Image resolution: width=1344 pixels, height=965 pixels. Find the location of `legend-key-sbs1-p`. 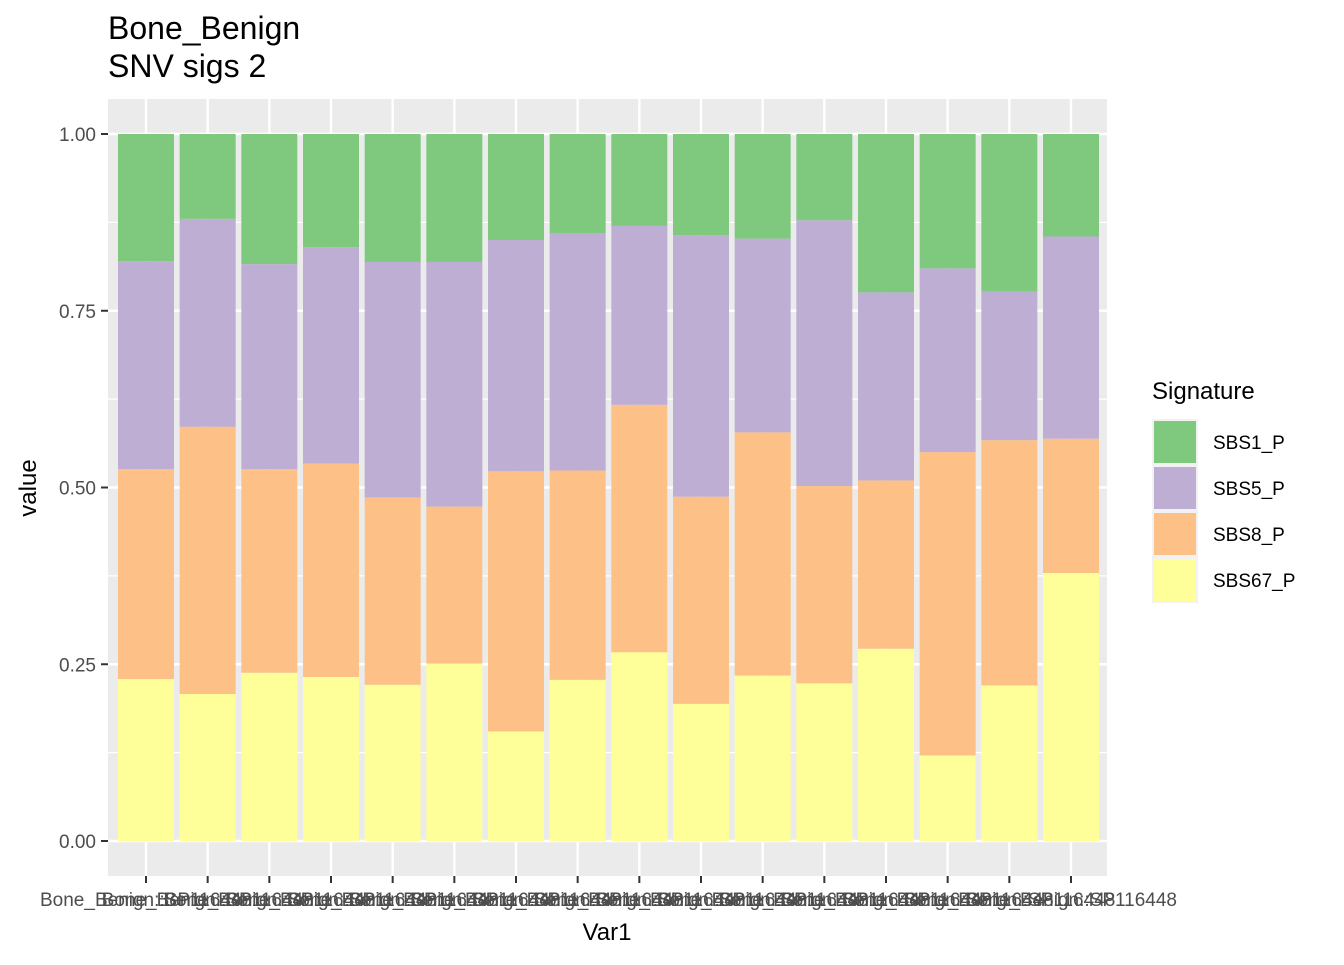

legend-key-sbs1-p is located at coordinates (1175, 442).